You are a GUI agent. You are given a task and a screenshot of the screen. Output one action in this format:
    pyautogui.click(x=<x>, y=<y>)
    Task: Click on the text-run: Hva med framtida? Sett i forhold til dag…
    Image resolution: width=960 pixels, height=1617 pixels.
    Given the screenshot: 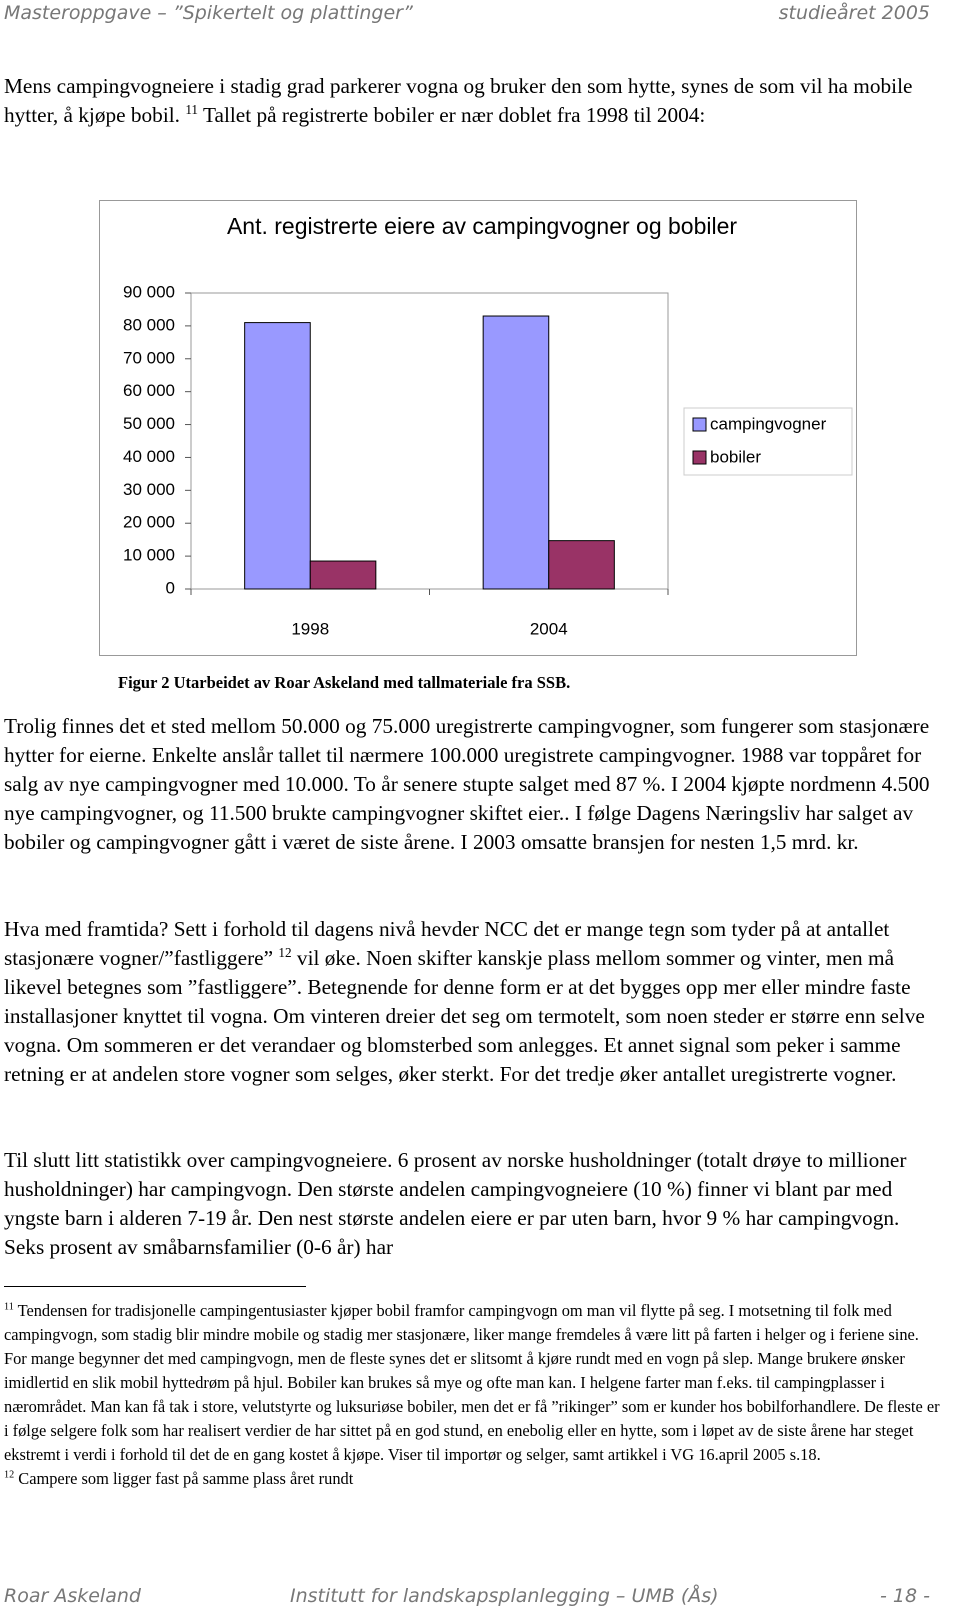 What is the action you would take?
    pyautogui.click(x=447, y=943)
    